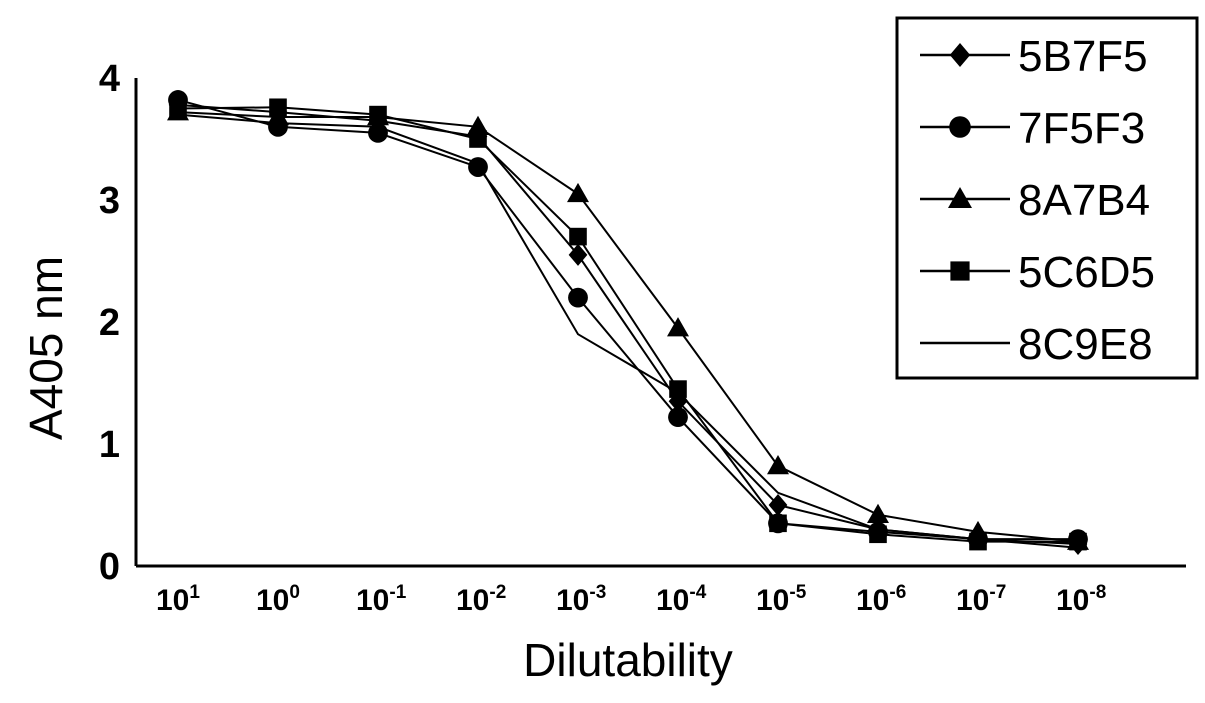 The width and height of the screenshot is (1205, 703). What do you see at coordinates (1081, 128) in the screenshot?
I see `legend-label: 7F5F3` at bounding box center [1081, 128].